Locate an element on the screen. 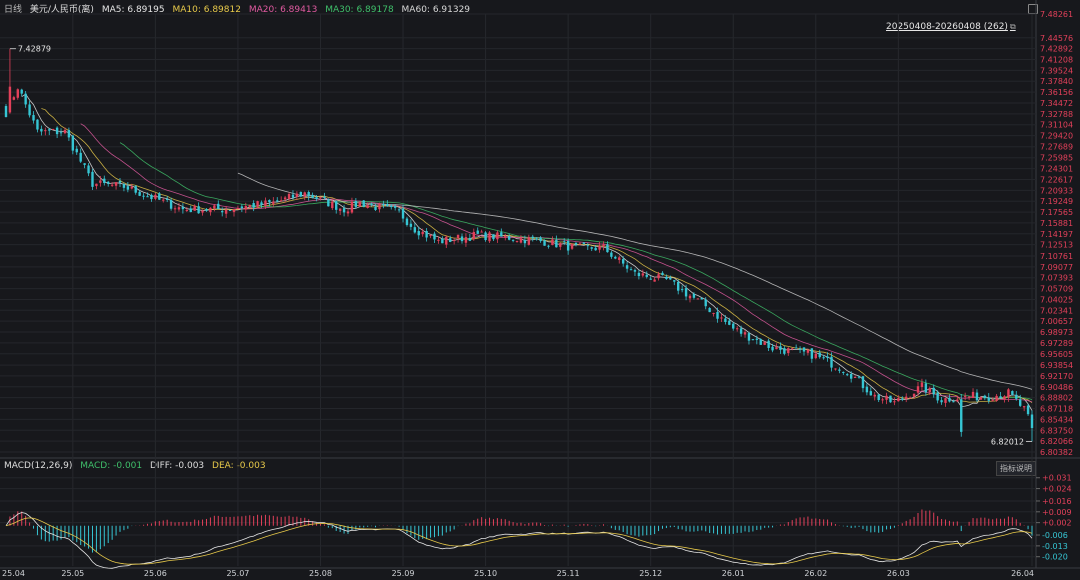 The height and width of the screenshot is (580, 1080). macd-y-tick-label: -0.013 is located at coordinates (1055, 546).